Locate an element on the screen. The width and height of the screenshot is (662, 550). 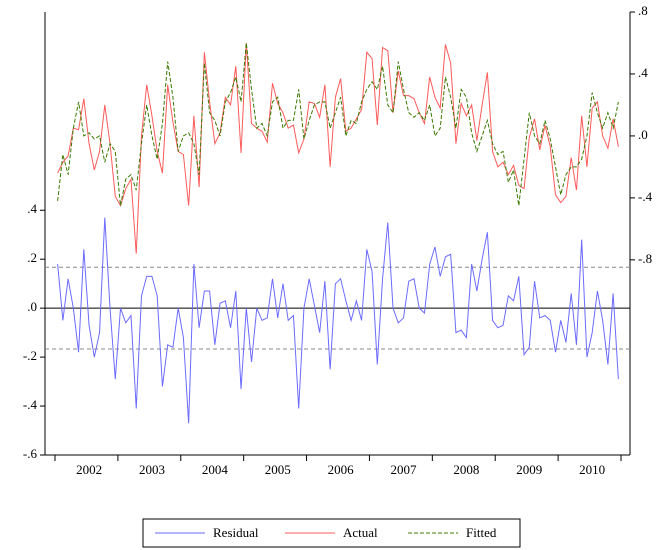
y2-tick-label: .0 is located at coordinates (643, 134).